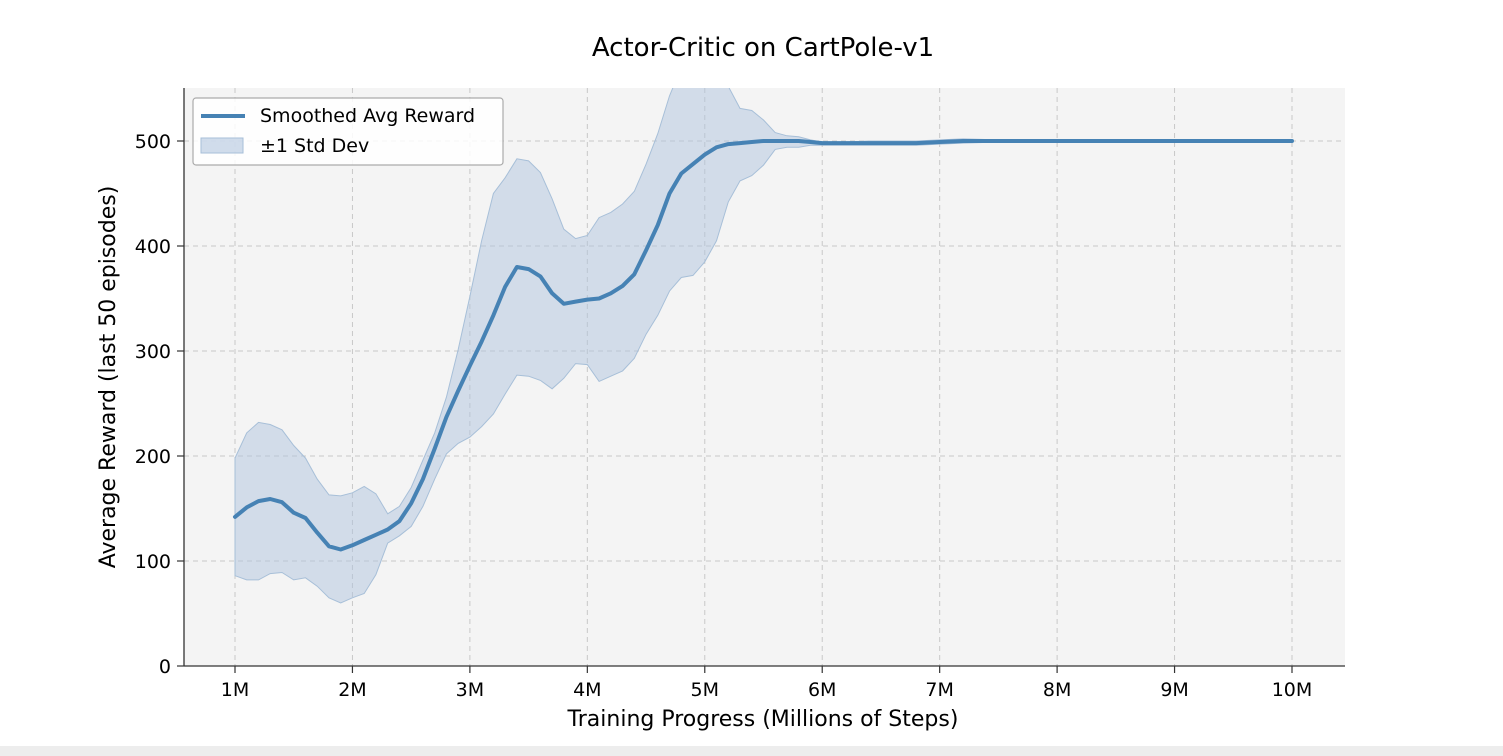 The width and height of the screenshot is (1503, 756). I want to click on y-tick-label: 300, so click(153, 352).